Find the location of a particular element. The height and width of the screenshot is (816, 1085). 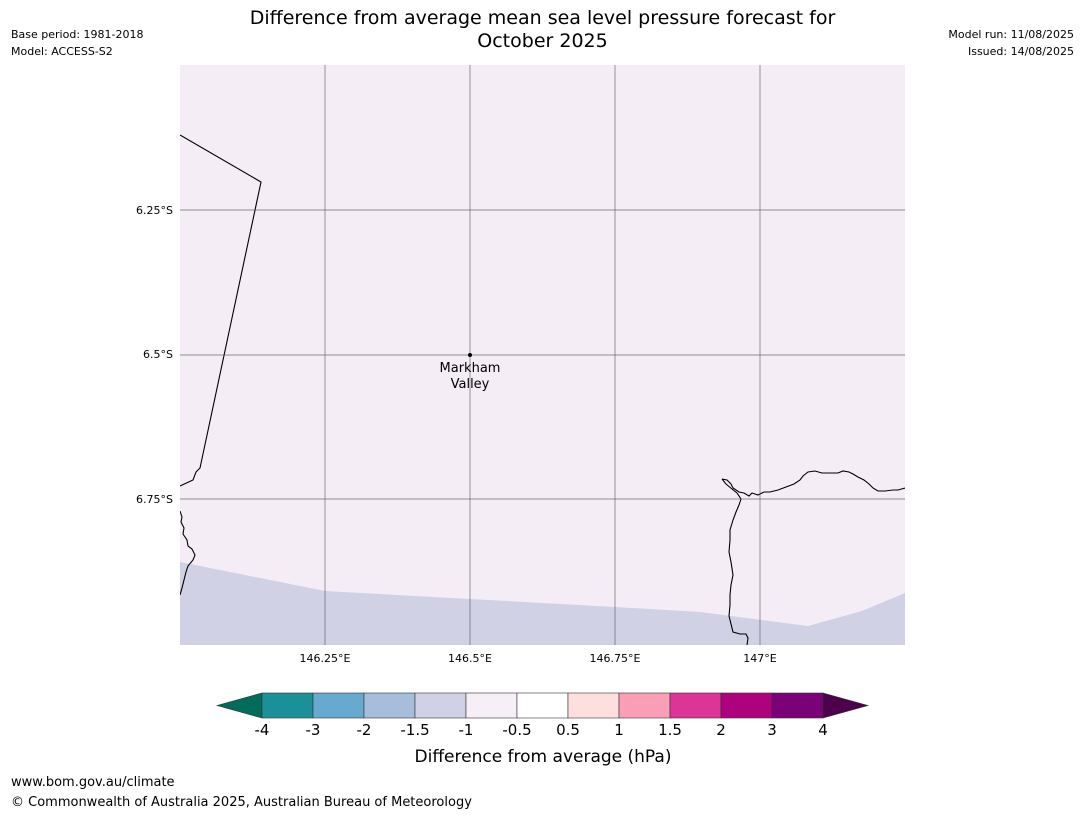

colorbar-tick-label: 2 is located at coordinates (721, 730).